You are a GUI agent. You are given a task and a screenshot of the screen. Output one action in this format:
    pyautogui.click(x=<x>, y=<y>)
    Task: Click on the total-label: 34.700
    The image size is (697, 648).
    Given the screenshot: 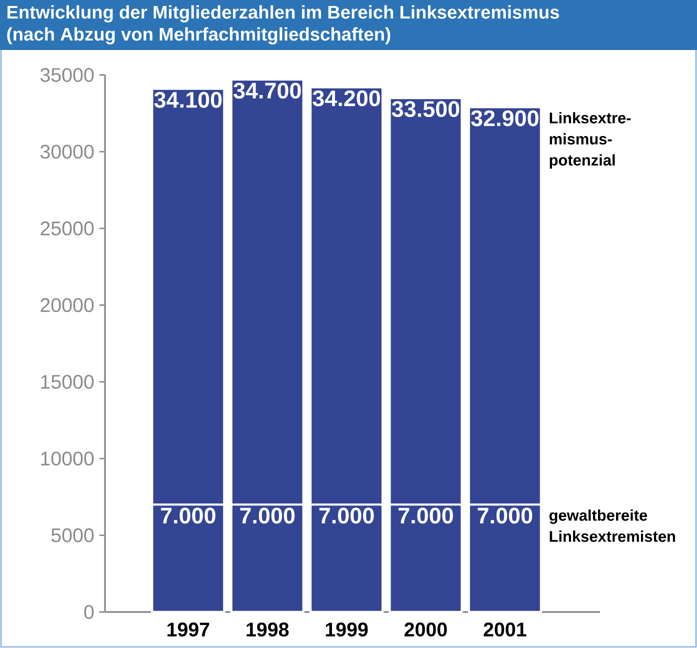 What is the action you would take?
    pyautogui.click(x=267, y=90)
    